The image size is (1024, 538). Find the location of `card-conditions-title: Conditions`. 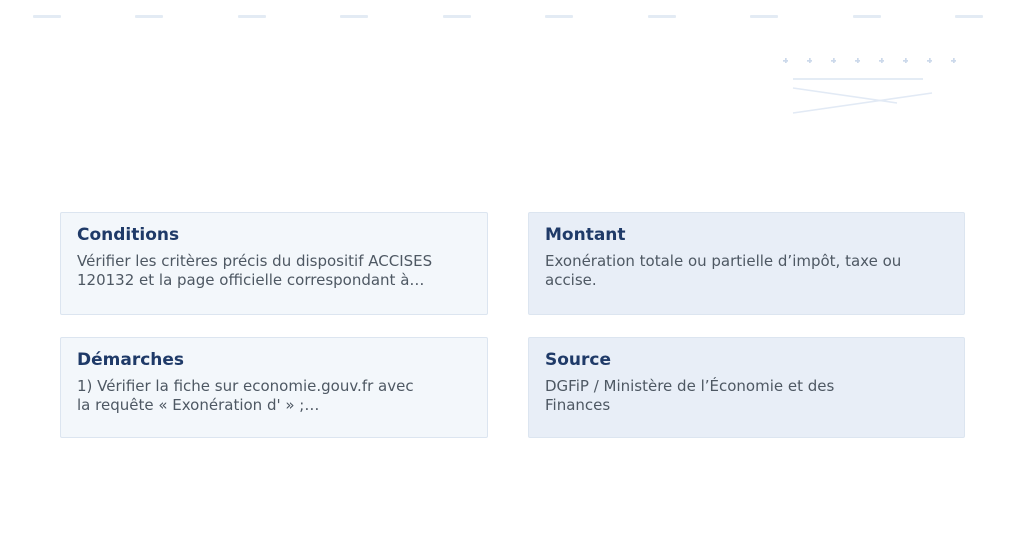

card-conditions-title: Conditions is located at coordinates (128, 235).